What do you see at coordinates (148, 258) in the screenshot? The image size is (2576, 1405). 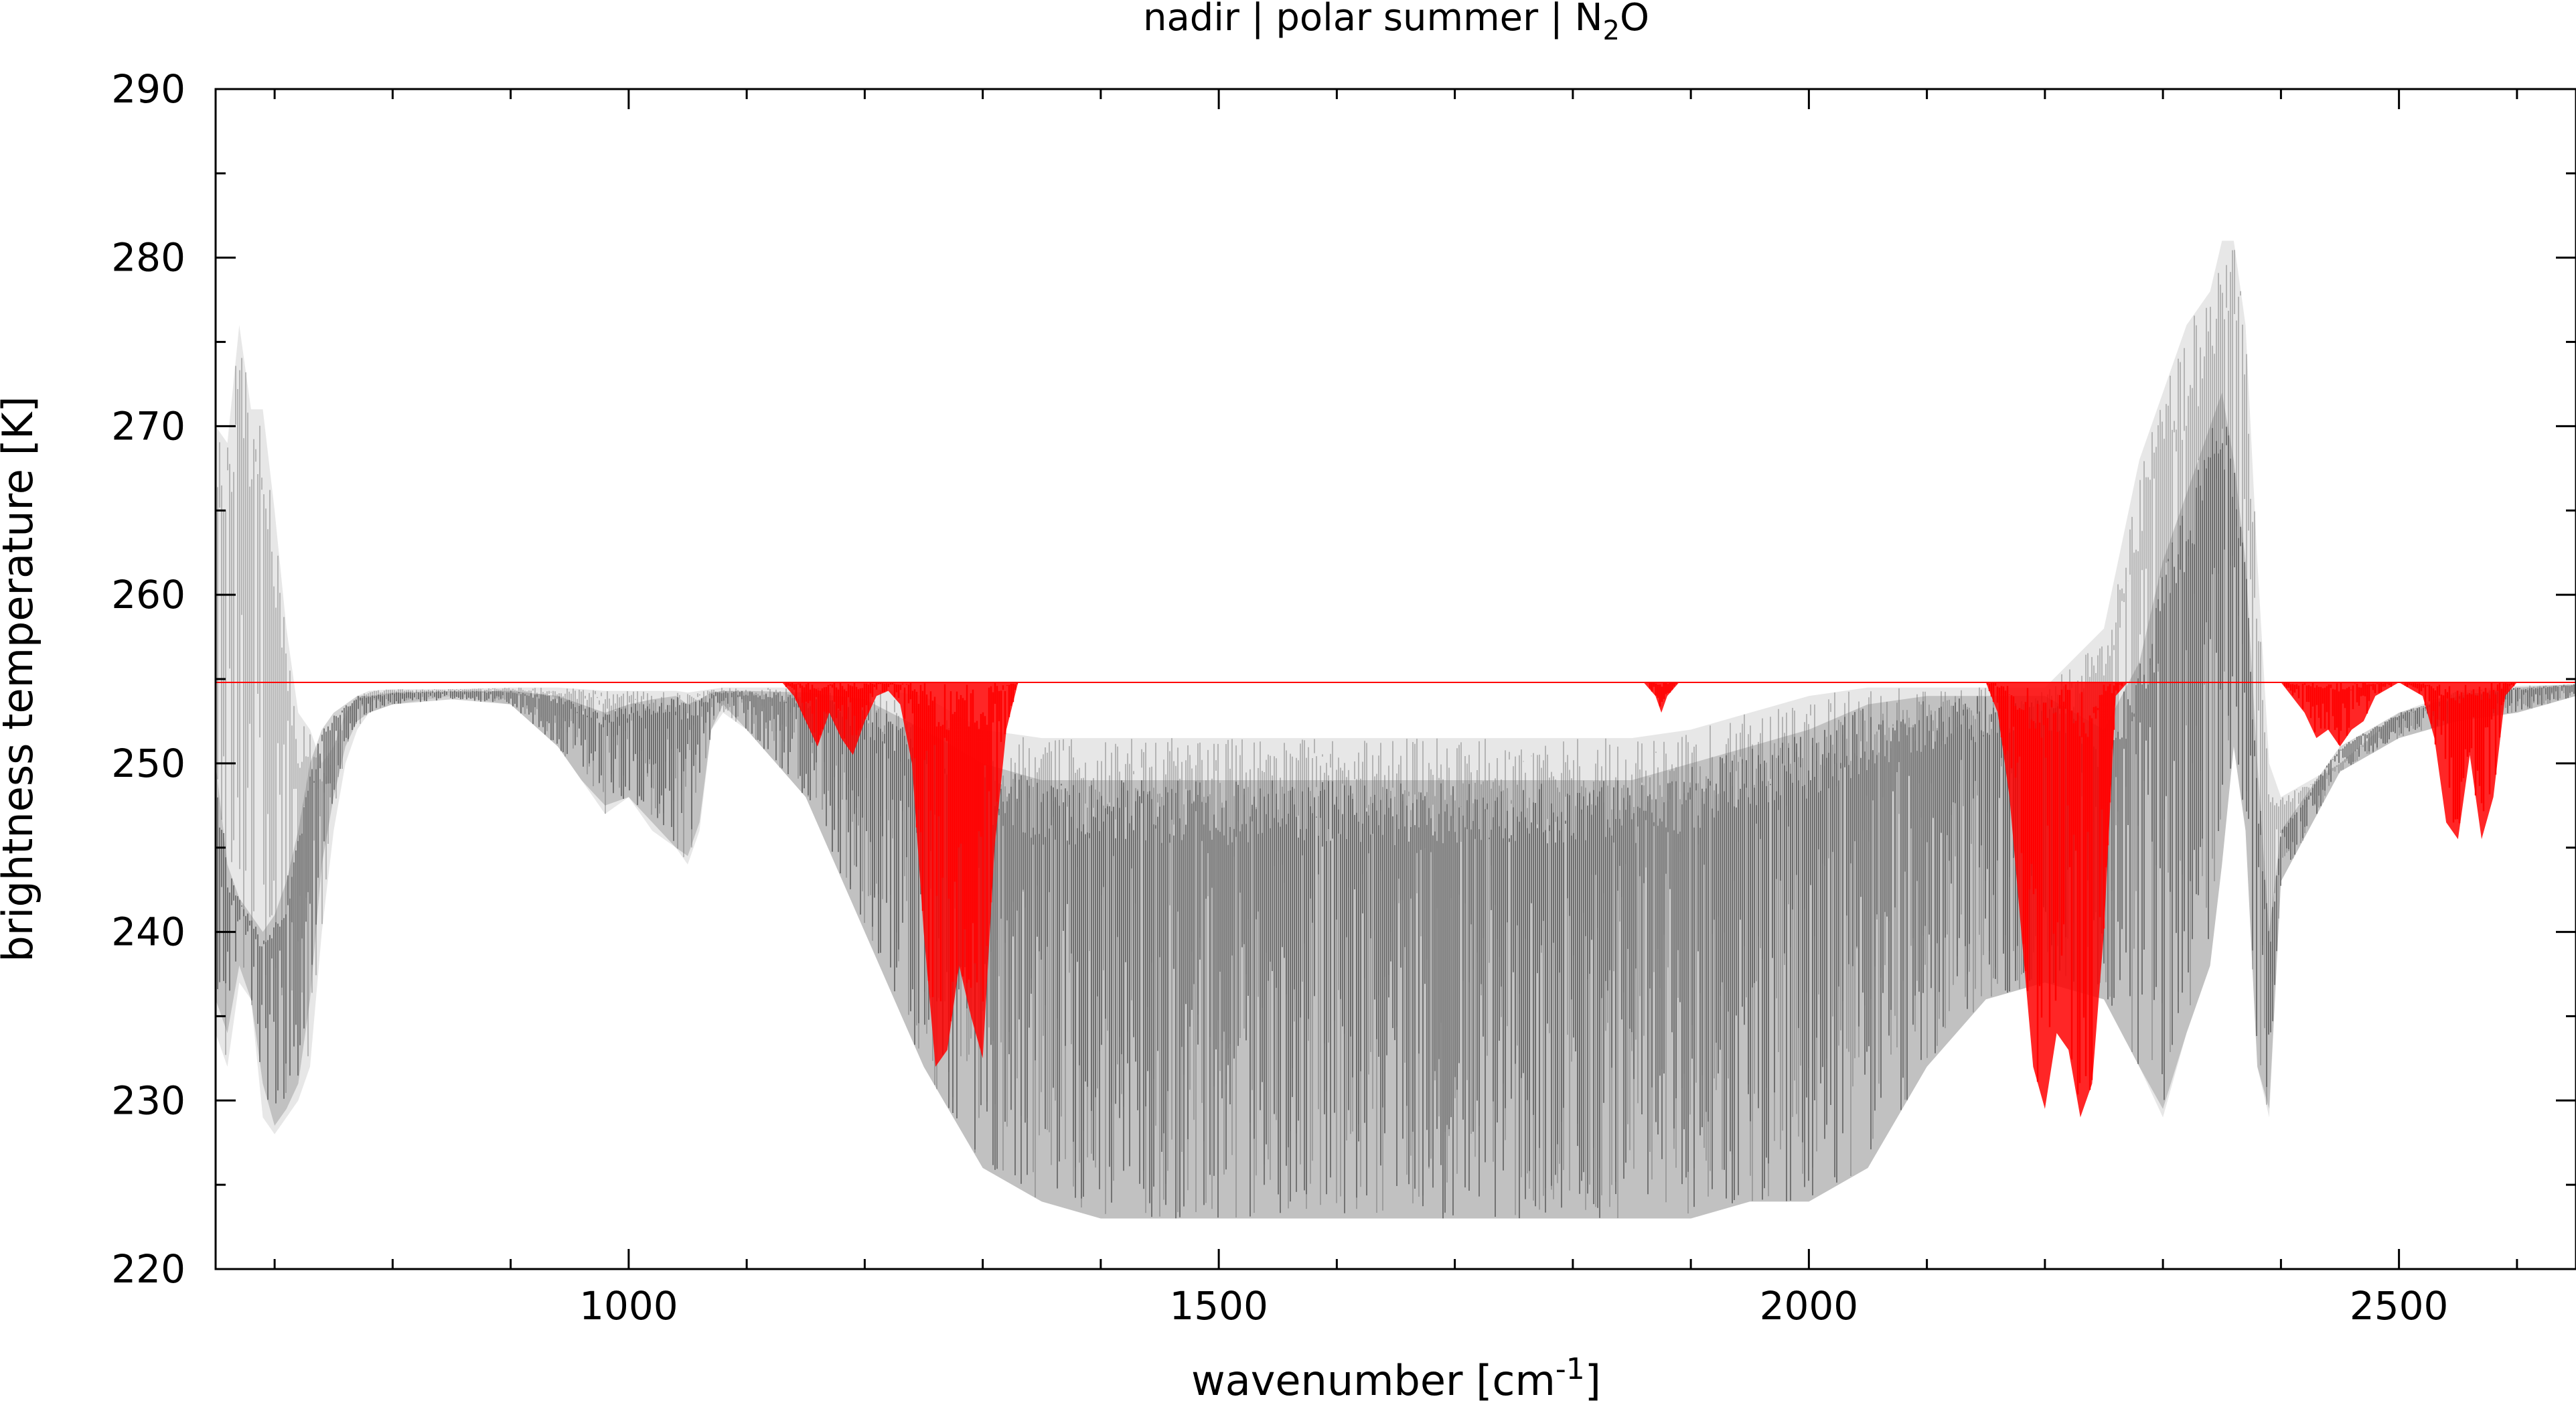 I see `y-tick-label: 280` at bounding box center [148, 258].